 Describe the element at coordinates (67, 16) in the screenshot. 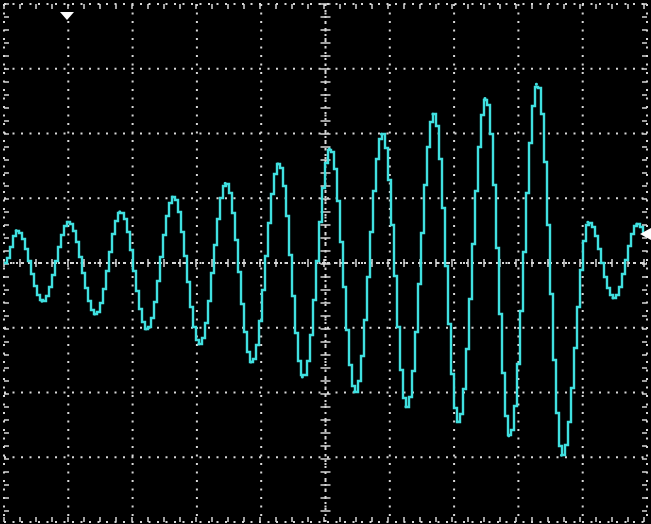

I see `trigger-position-down-arrow-icon` at that location.